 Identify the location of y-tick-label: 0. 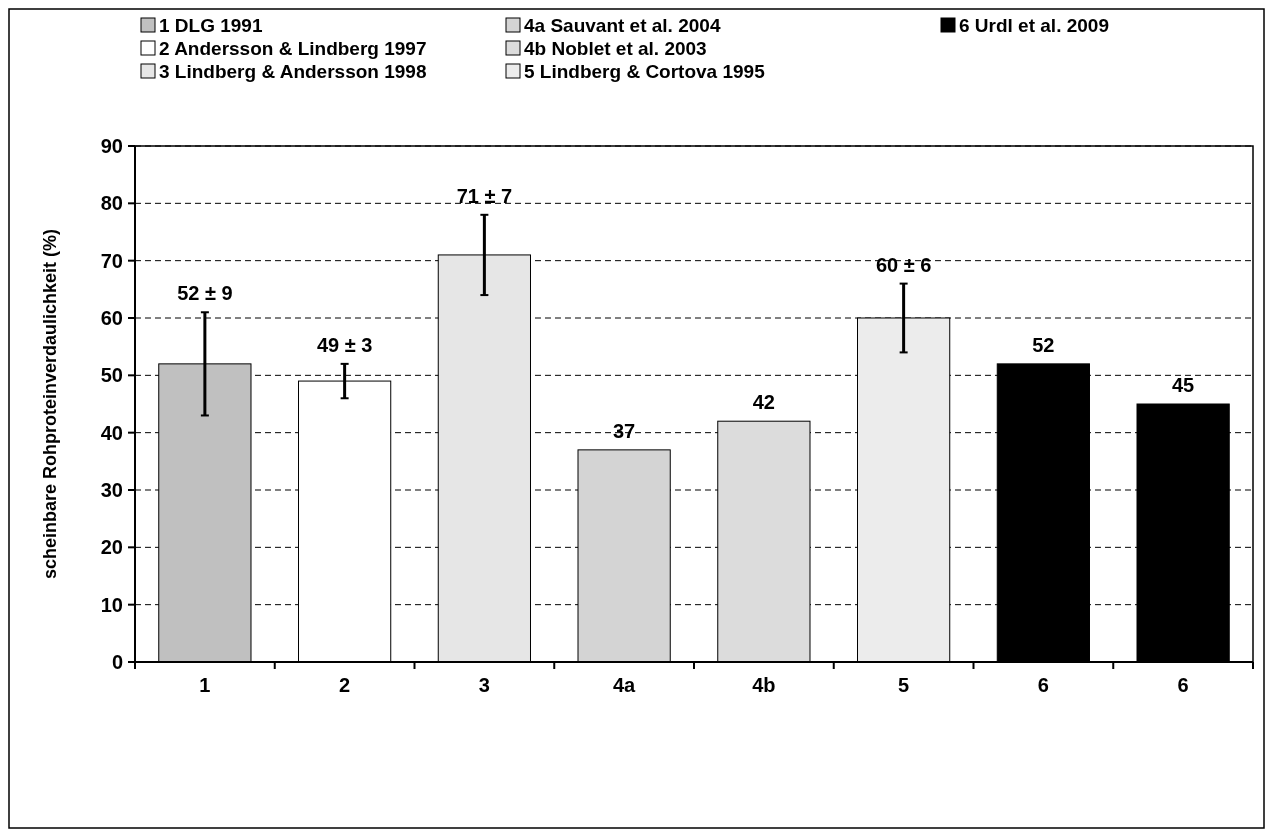
(117, 662).